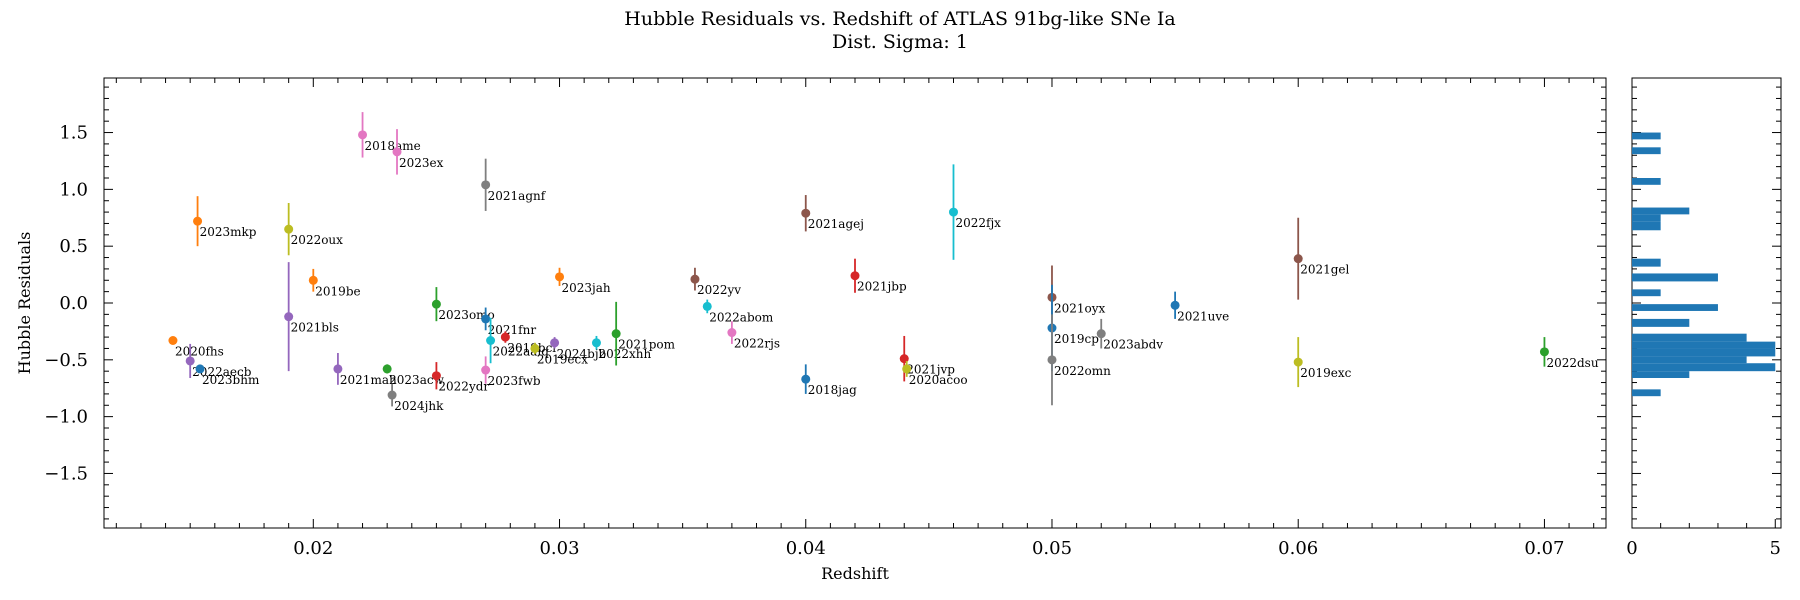 This screenshot has width=1800, height=600. What do you see at coordinates (511, 372) in the screenshot?
I see `data-point-2023fwb: 2023fwb` at bounding box center [511, 372].